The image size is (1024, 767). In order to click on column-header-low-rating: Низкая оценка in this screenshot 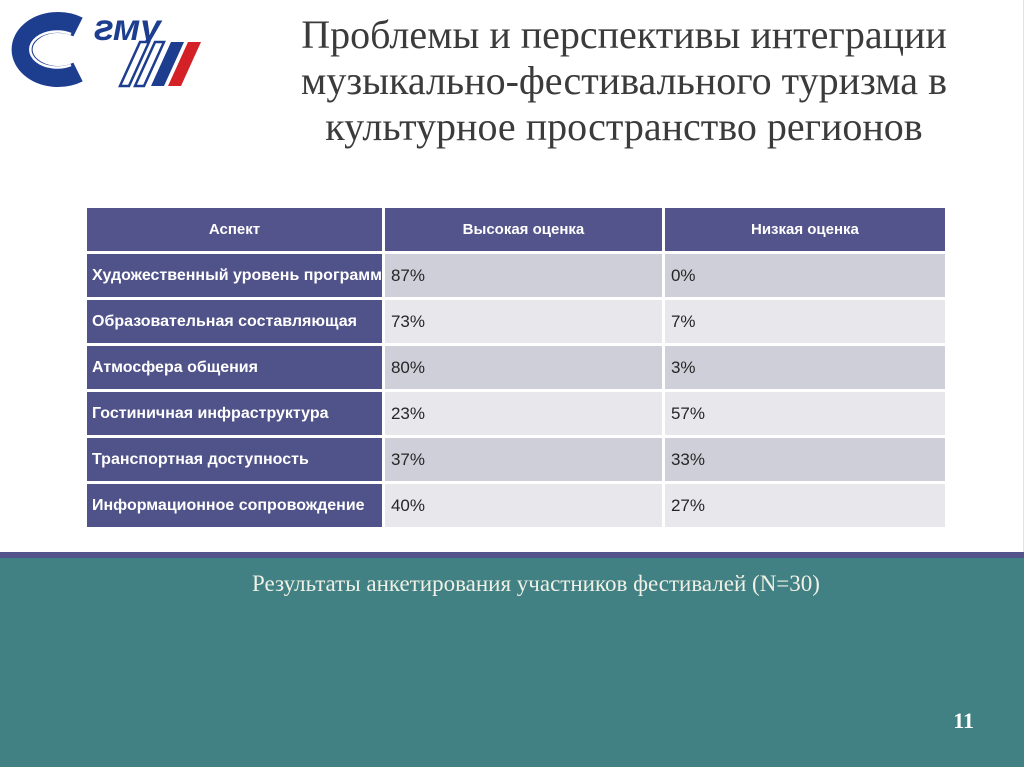, I will do `click(804, 229)`.